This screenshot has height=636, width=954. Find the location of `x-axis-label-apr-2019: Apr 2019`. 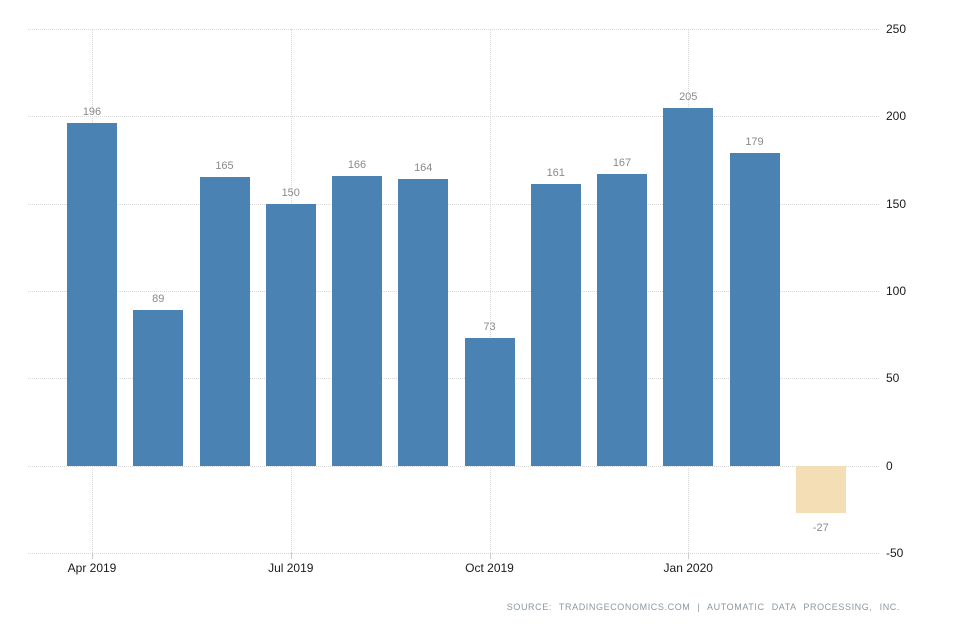

x-axis-label-apr-2019: Apr 2019 is located at coordinates (92, 568).